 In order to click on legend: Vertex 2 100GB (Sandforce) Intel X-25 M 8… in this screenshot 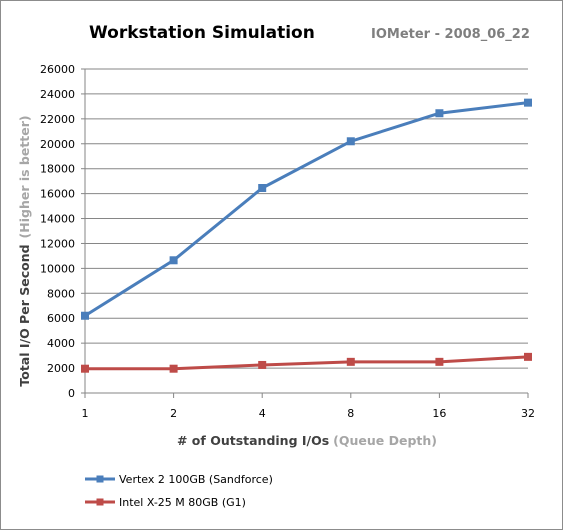, I will do `click(179, 491)`.